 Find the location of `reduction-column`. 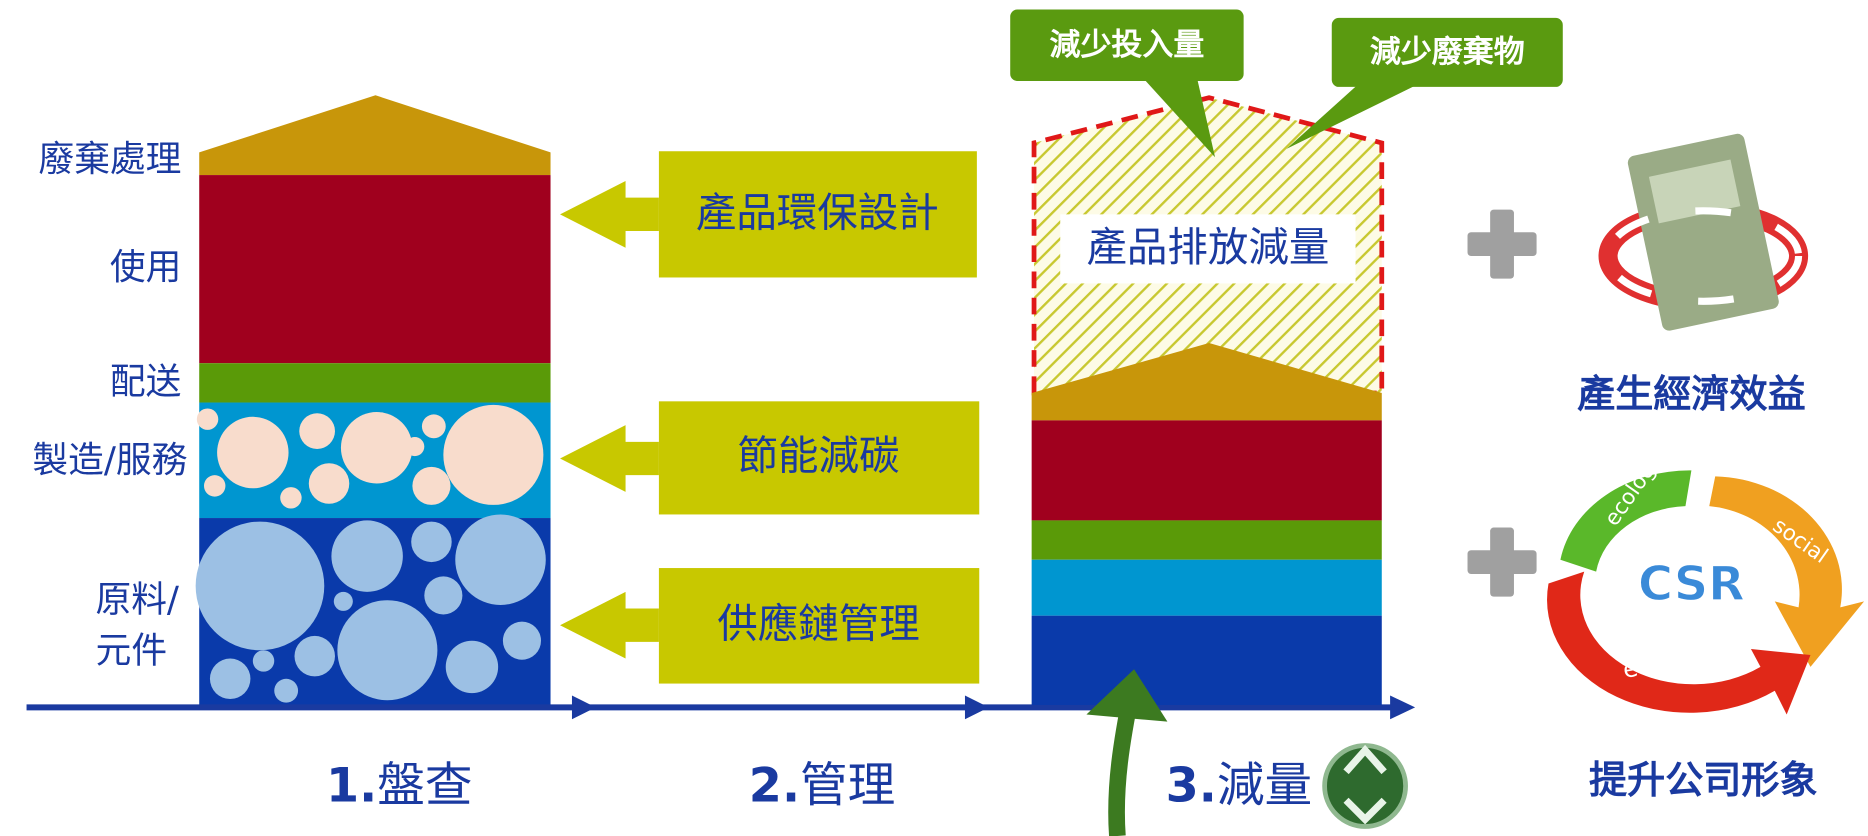

reduction-column is located at coordinates (1208, 400).